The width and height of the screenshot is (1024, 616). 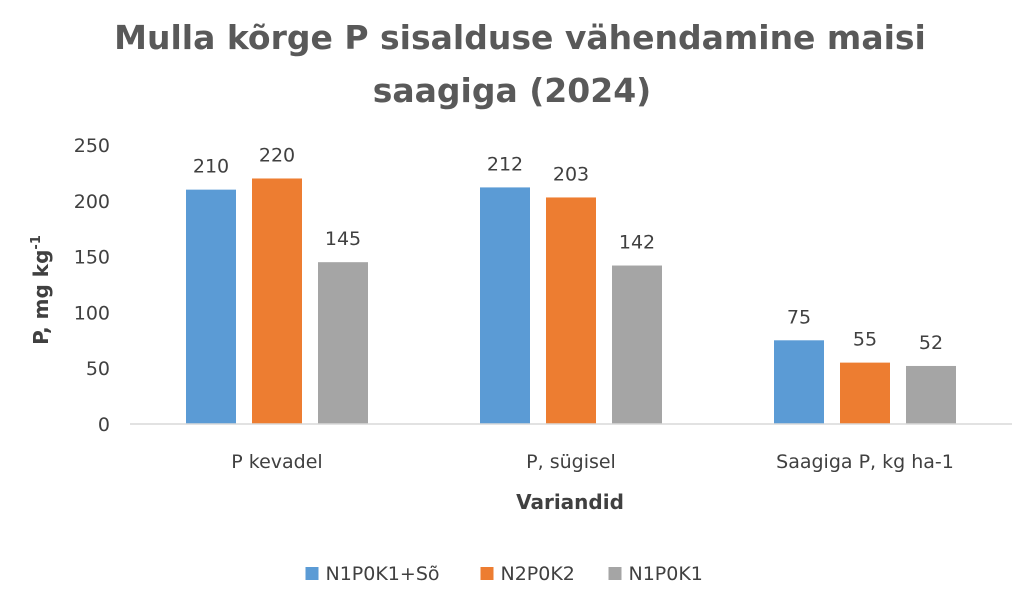 I want to click on legend-item-label: N1P0K1+Sõ, so click(x=383, y=574).